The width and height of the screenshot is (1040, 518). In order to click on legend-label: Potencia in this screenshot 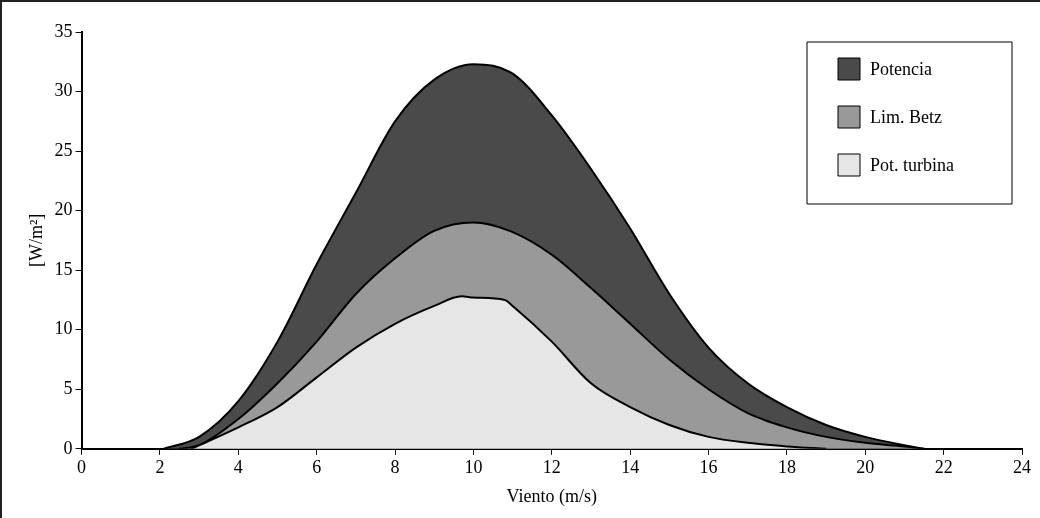, I will do `click(901, 68)`.